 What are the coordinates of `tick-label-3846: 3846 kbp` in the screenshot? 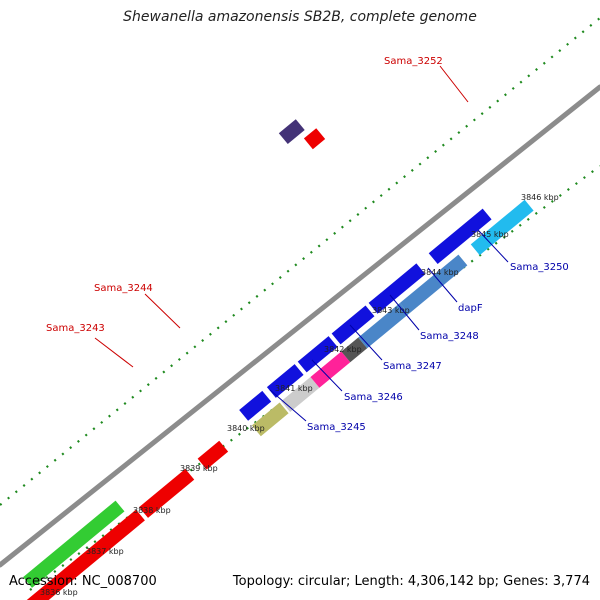 It's located at (540, 197).